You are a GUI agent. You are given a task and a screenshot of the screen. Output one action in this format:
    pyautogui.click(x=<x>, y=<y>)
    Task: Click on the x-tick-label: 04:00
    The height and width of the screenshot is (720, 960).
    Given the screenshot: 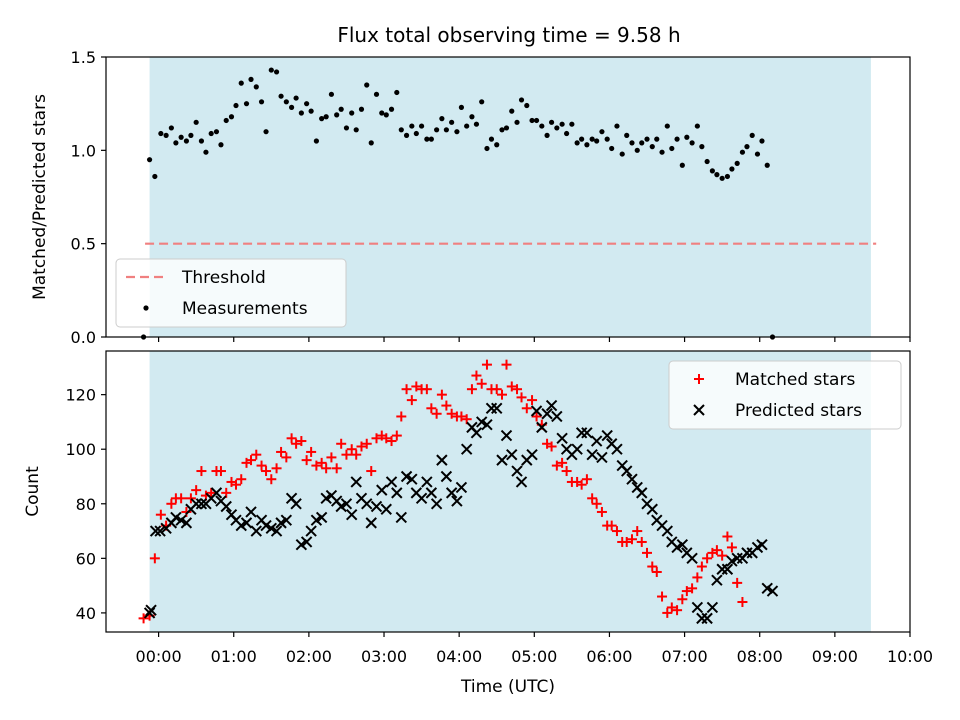 What is the action you would take?
    pyautogui.click(x=459, y=656)
    